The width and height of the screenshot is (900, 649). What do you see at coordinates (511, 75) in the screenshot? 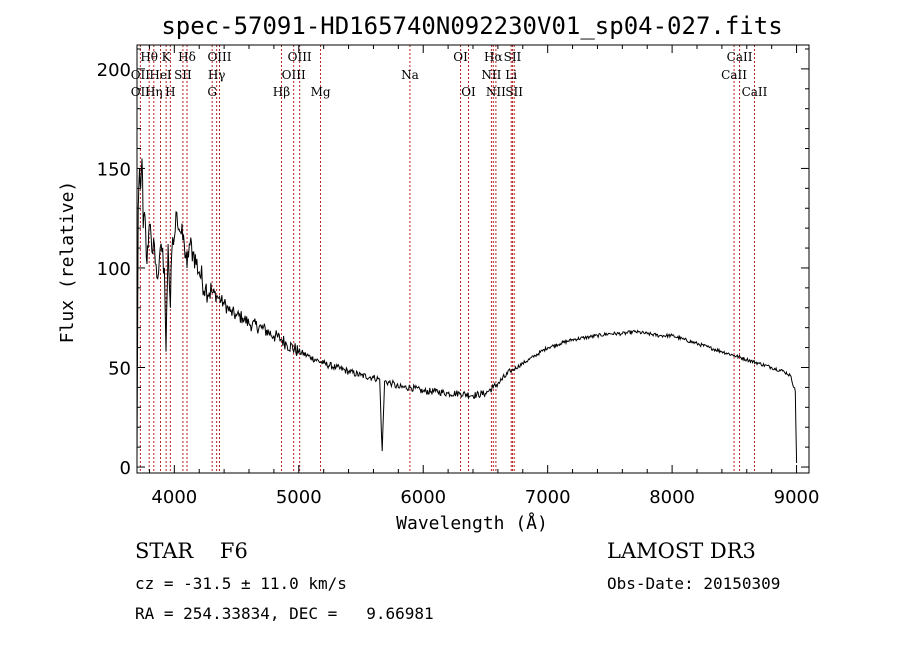
I see `line-label-23: Li` at bounding box center [511, 75].